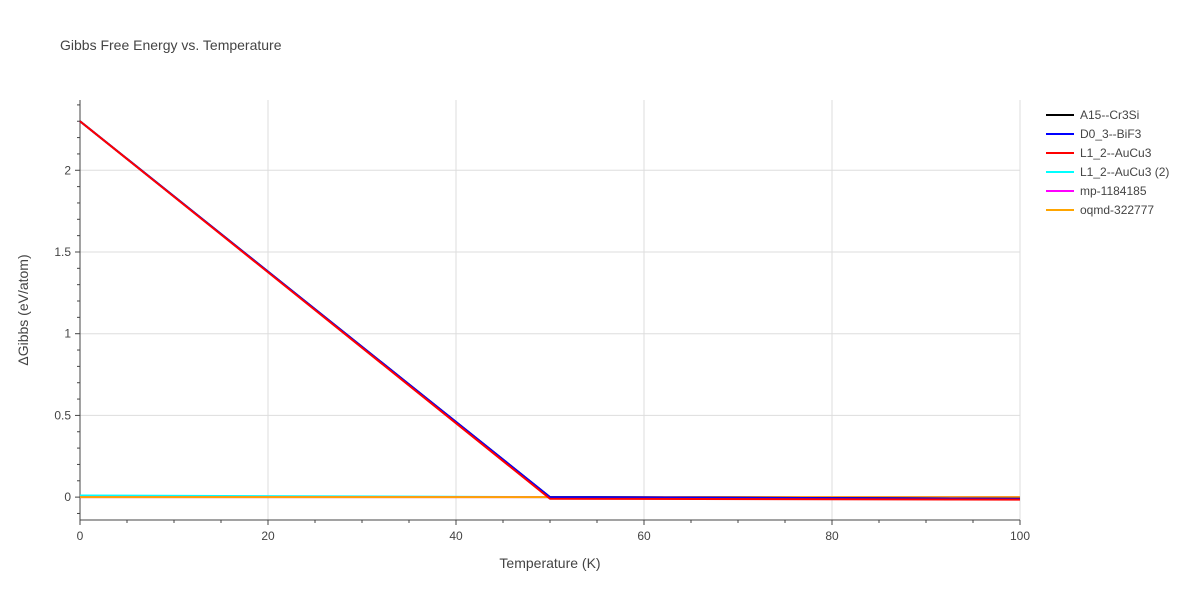 The width and height of the screenshot is (1200, 600). Describe the element at coordinates (456, 536) in the screenshot. I see `x-tick-label: 40` at that location.